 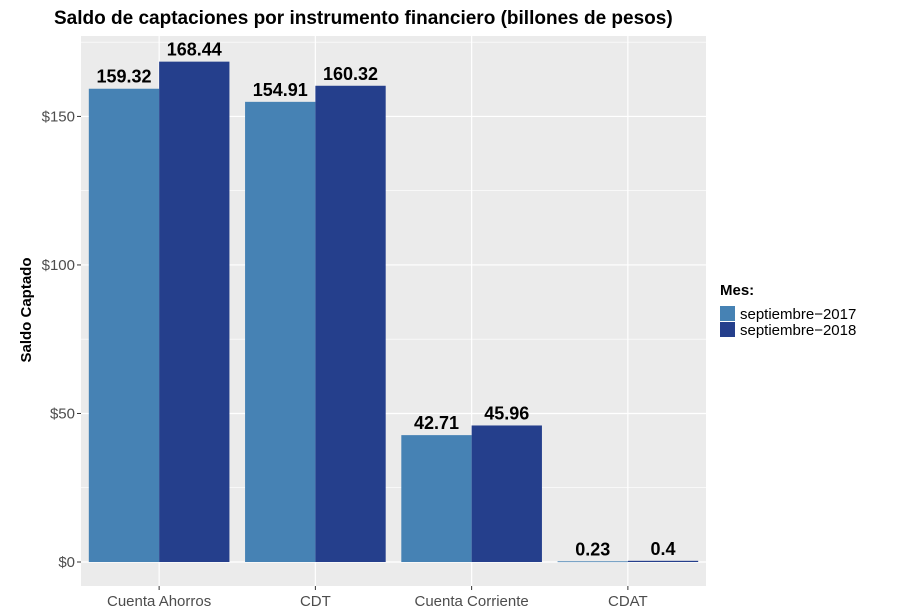 I want to click on y-tick-label: $0, so click(x=66, y=562).